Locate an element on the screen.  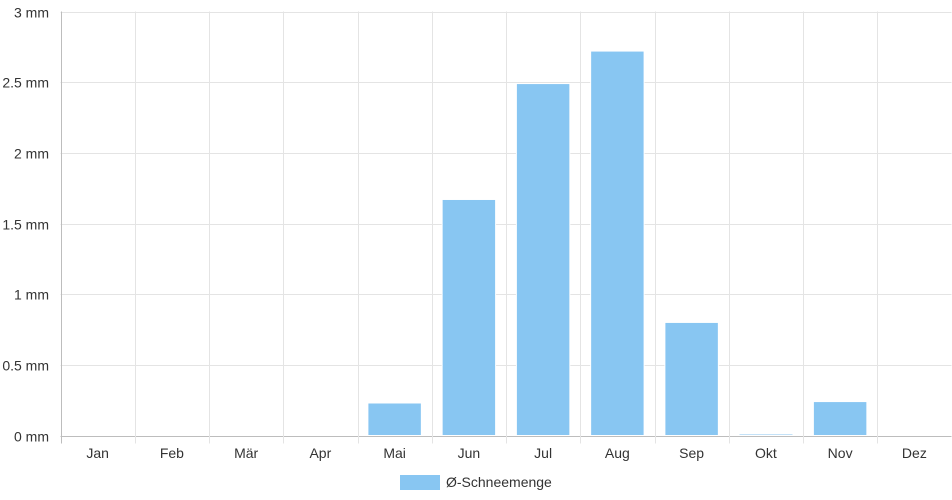
x-tick-label: Okt is located at coordinates (766, 453).